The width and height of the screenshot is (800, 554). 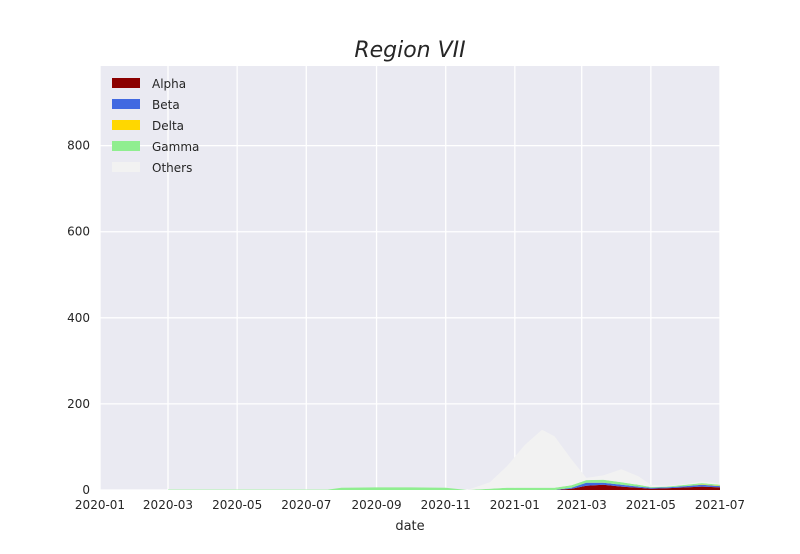 What do you see at coordinates (446, 505) in the screenshot?
I see `x-tick-label: 2020-11` at bounding box center [446, 505].